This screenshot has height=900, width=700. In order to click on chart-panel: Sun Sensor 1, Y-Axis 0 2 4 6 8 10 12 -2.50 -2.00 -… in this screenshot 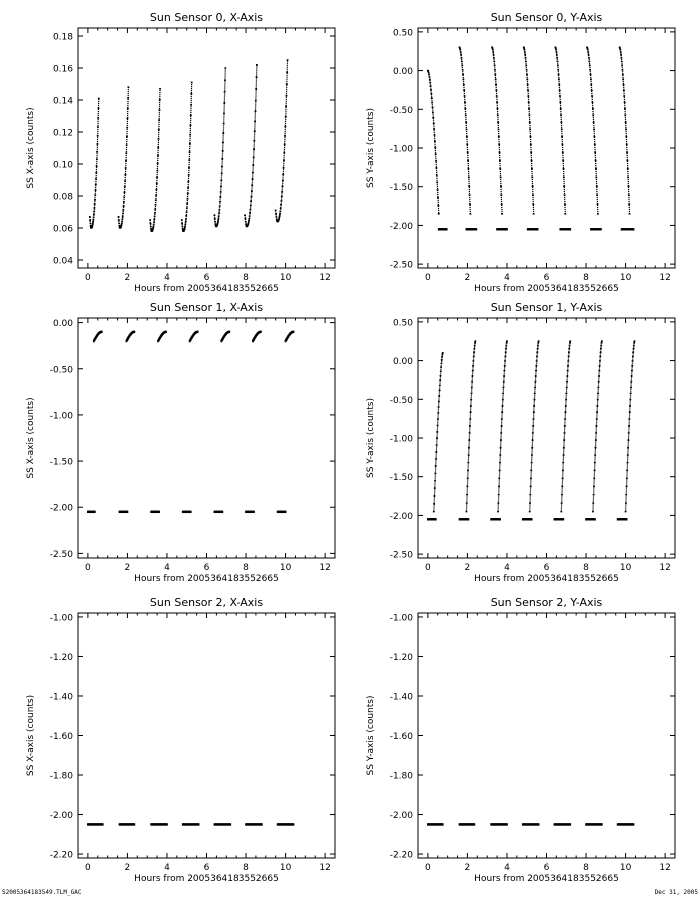, I will do `click(521, 442)`.